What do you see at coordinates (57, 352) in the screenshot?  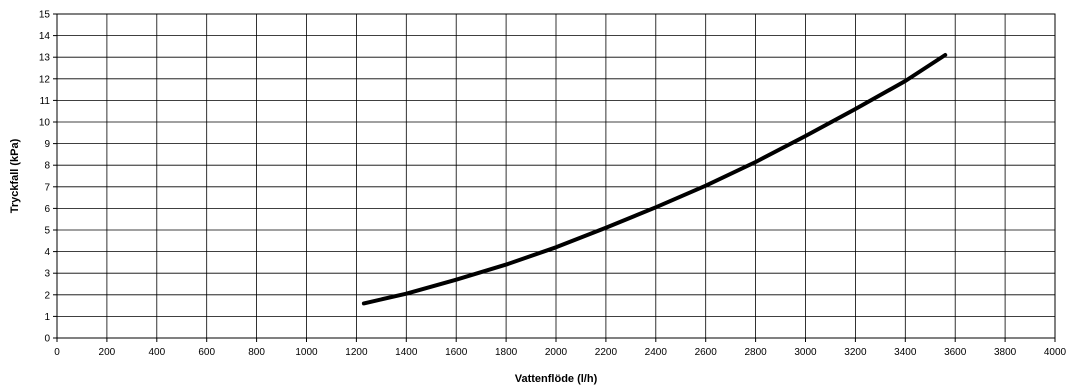 I see `x-tick-label: 0` at bounding box center [57, 352].